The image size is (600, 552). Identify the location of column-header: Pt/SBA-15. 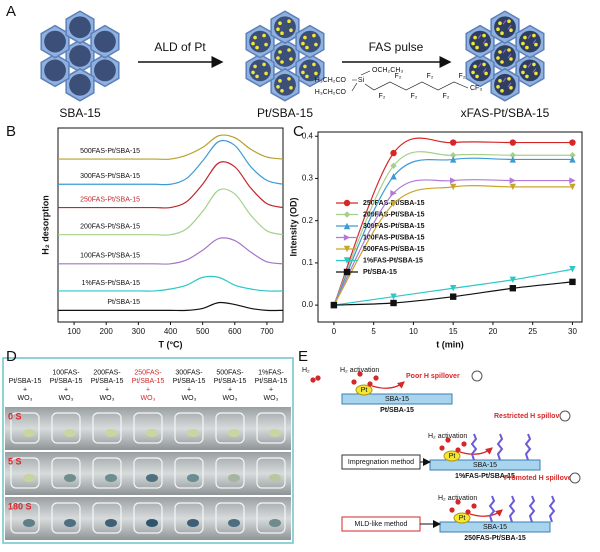
(230, 381).